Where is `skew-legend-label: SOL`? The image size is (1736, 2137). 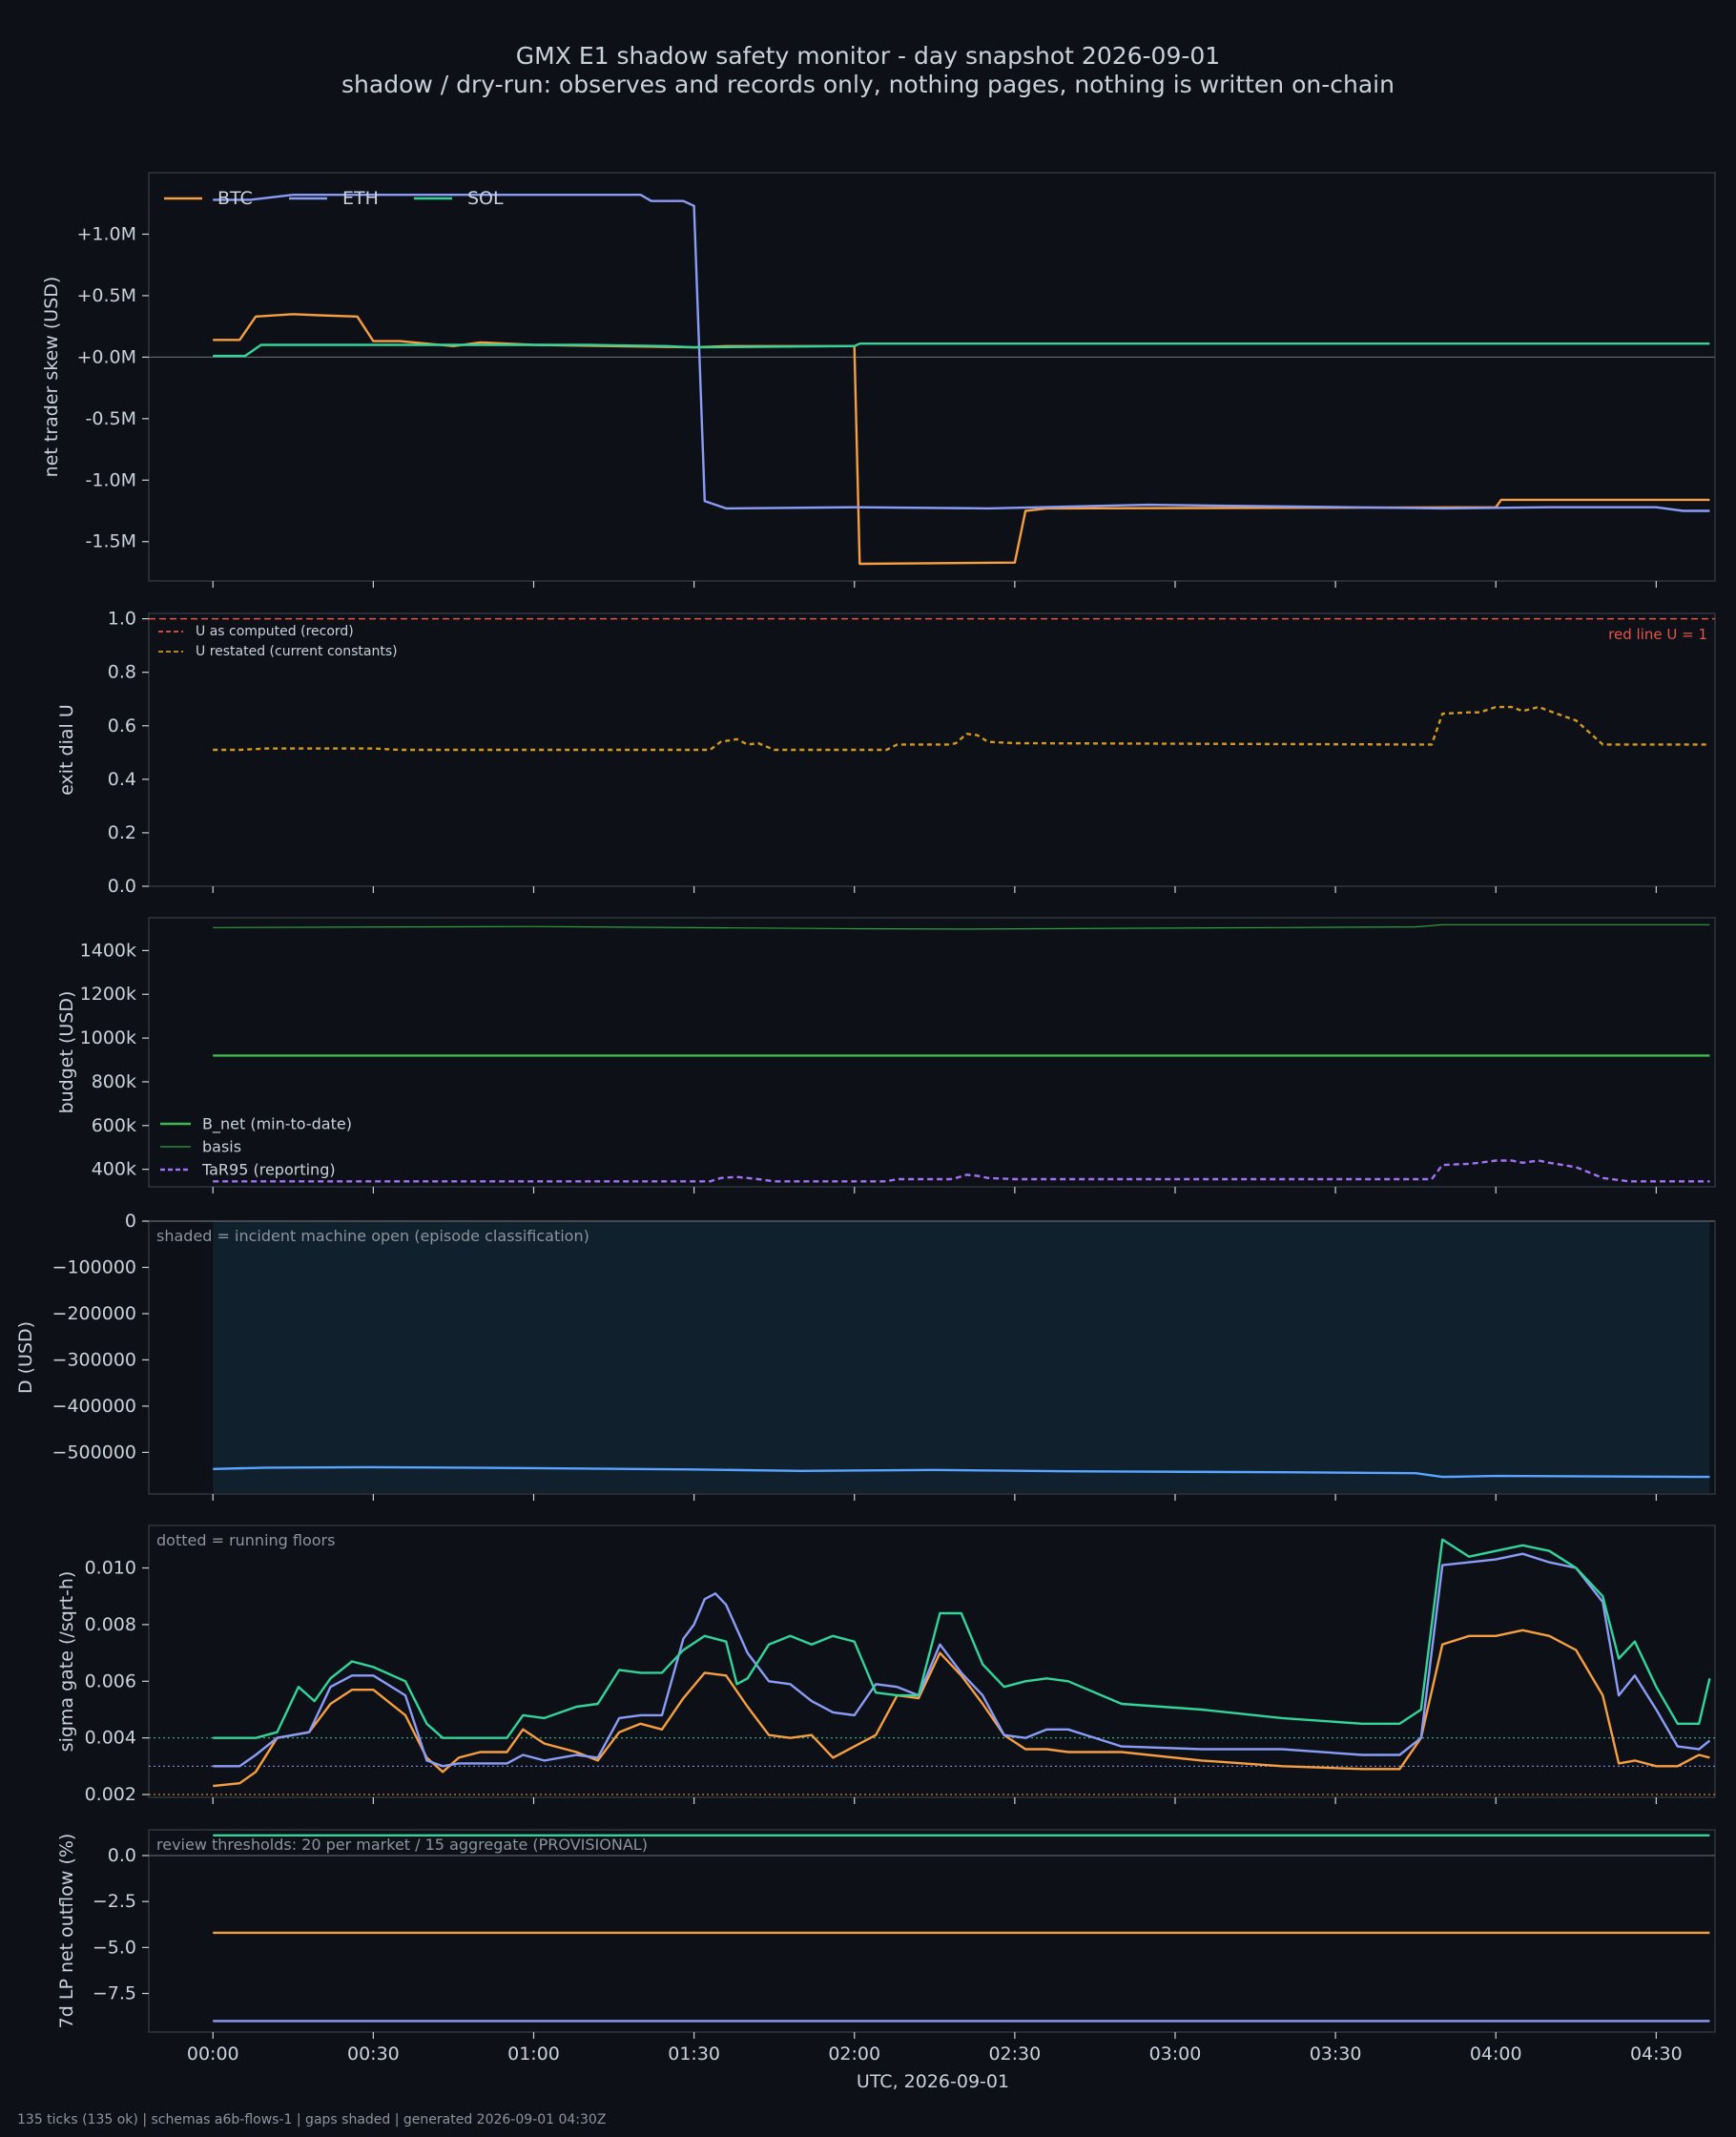 skew-legend-label: SOL is located at coordinates (486, 198).